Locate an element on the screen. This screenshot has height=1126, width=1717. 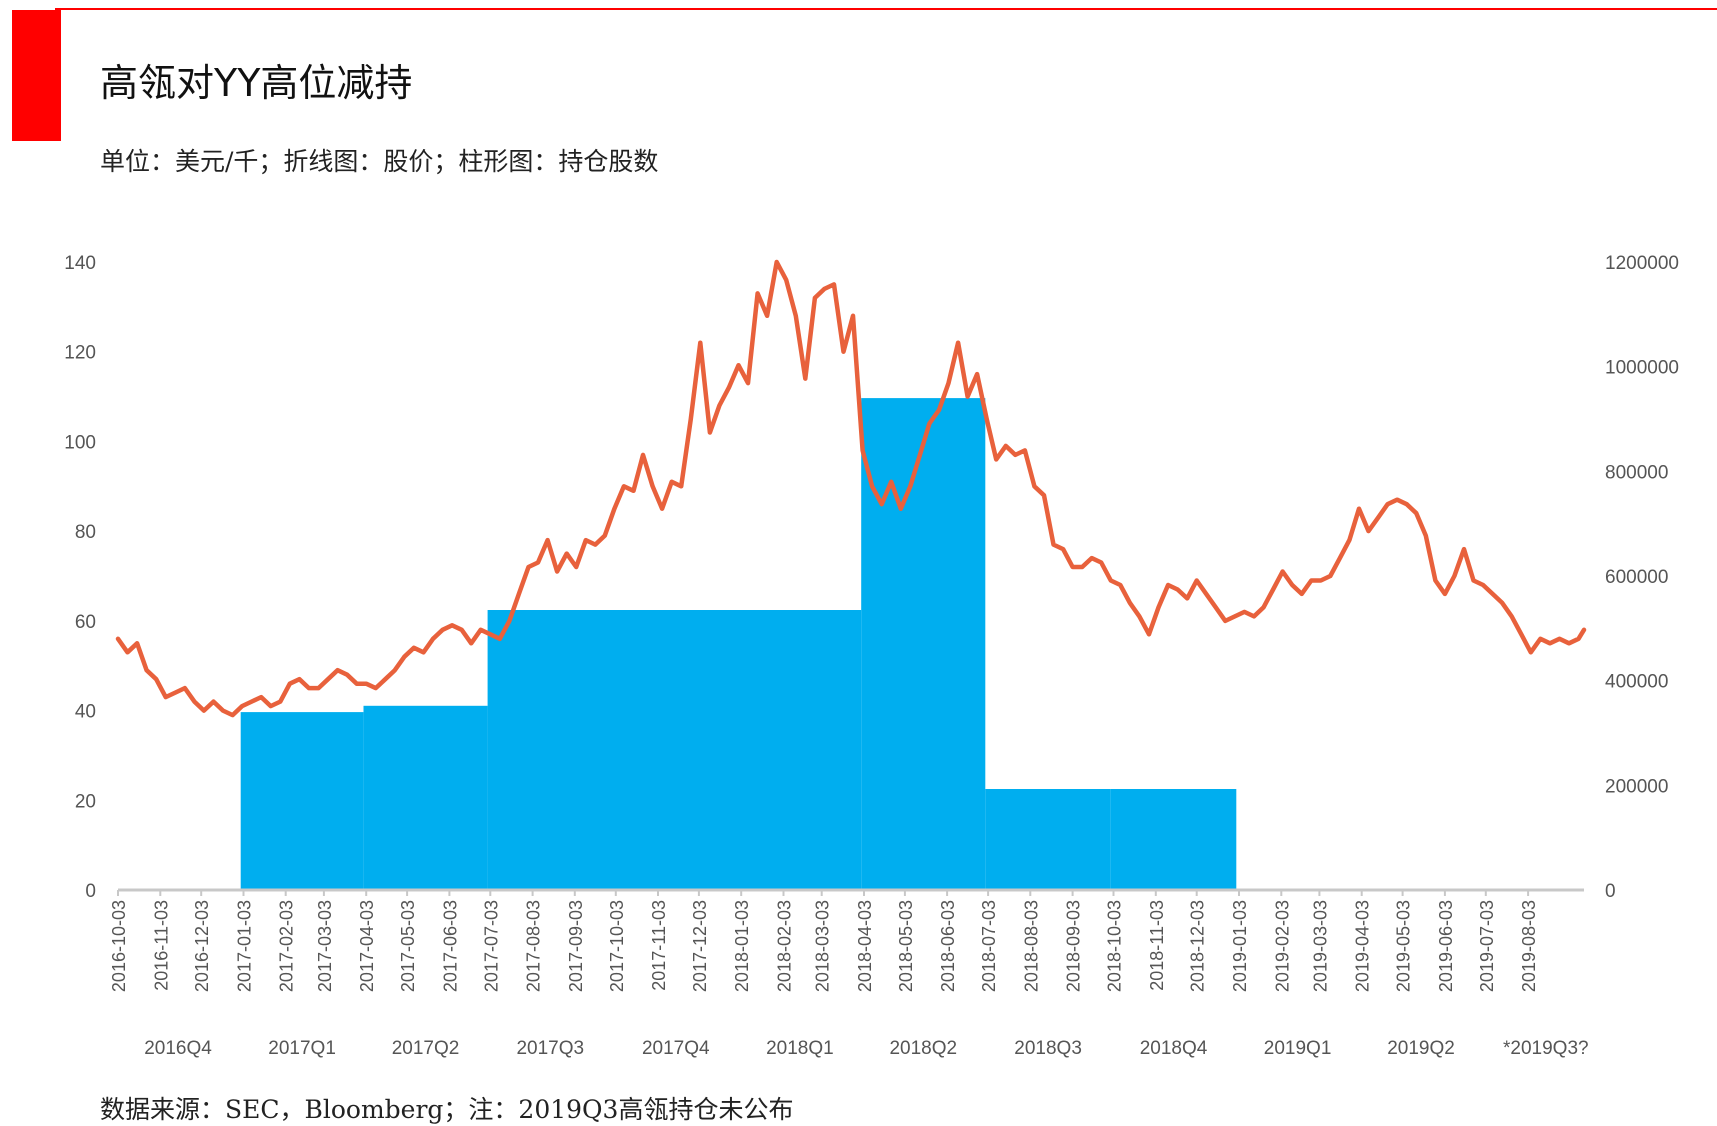
x-tick-label: 2018-02-03 is located at coordinates (785, 946).